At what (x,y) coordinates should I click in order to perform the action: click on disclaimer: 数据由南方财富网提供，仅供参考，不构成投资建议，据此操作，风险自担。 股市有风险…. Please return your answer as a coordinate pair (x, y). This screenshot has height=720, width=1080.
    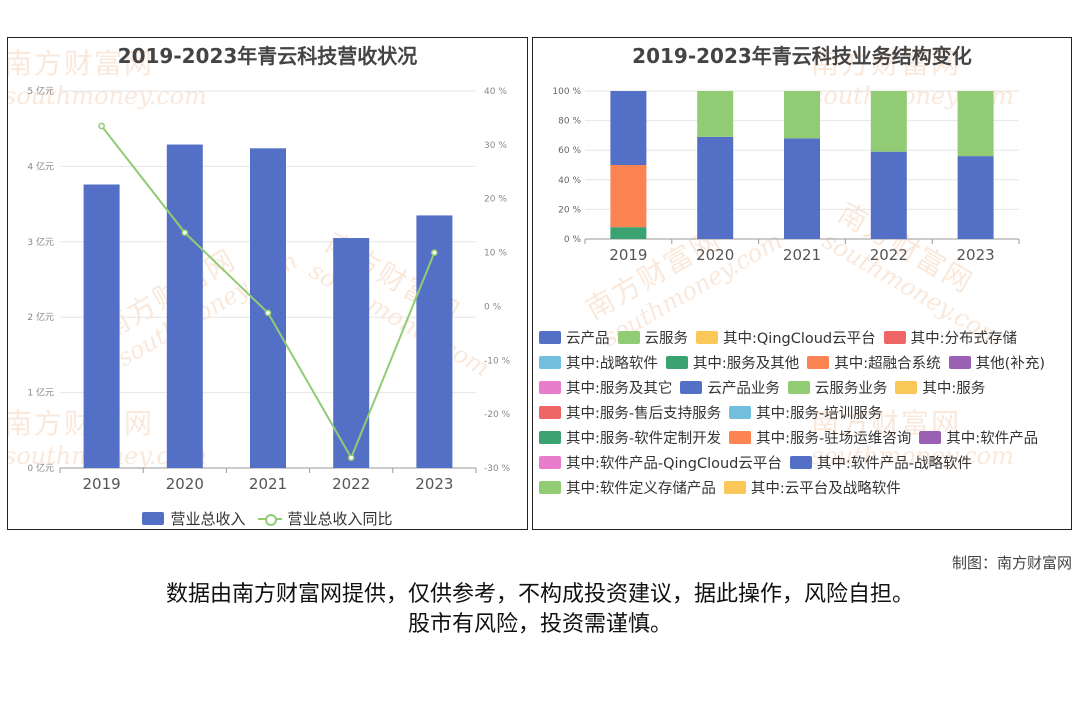
    Looking at the image, I should click on (540, 610).